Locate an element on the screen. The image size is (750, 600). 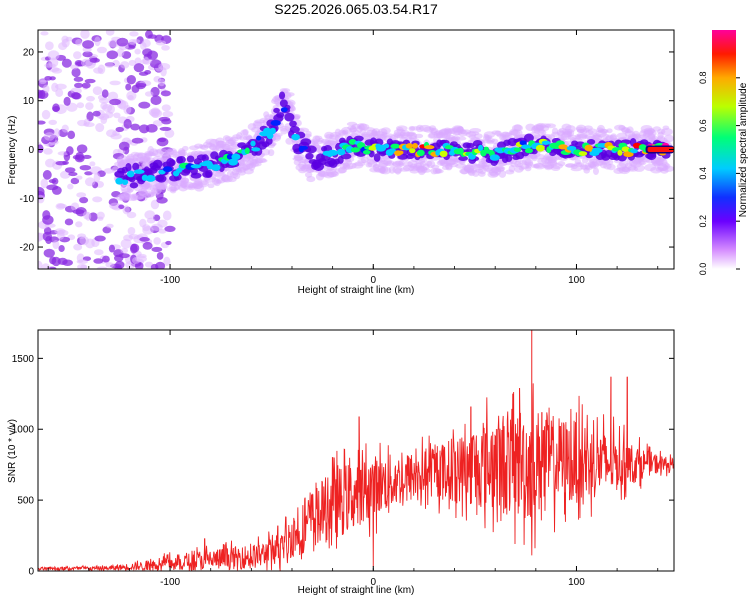
y-tick-label: 500 is located at coordinates (25, 501).